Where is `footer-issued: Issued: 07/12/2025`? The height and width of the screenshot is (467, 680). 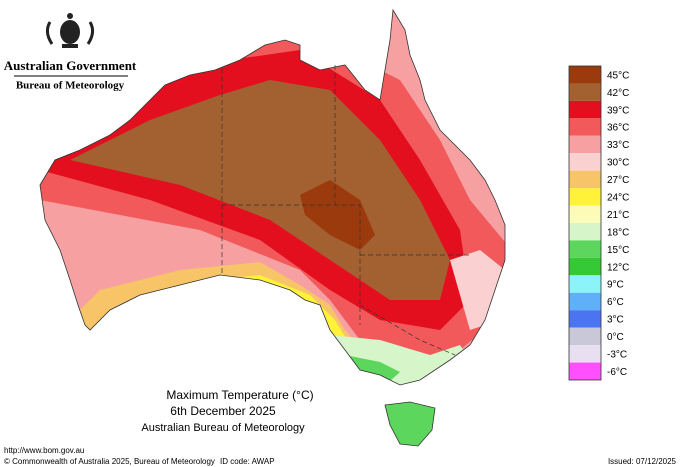
footer-issued: Issued: 07/12/2025 is located at coordinates (642, 461).